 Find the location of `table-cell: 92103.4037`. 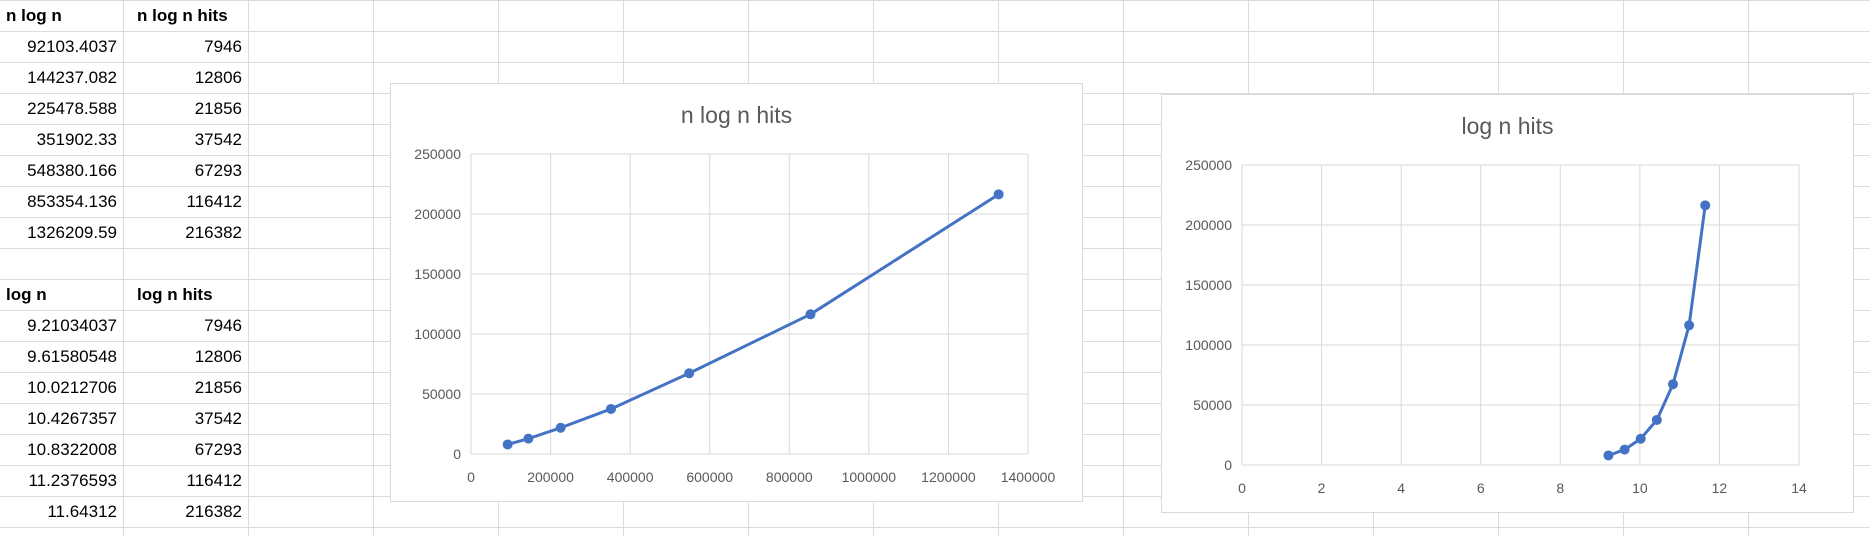

table-cell: 92103.4037 is located at coordinates (72, 46).